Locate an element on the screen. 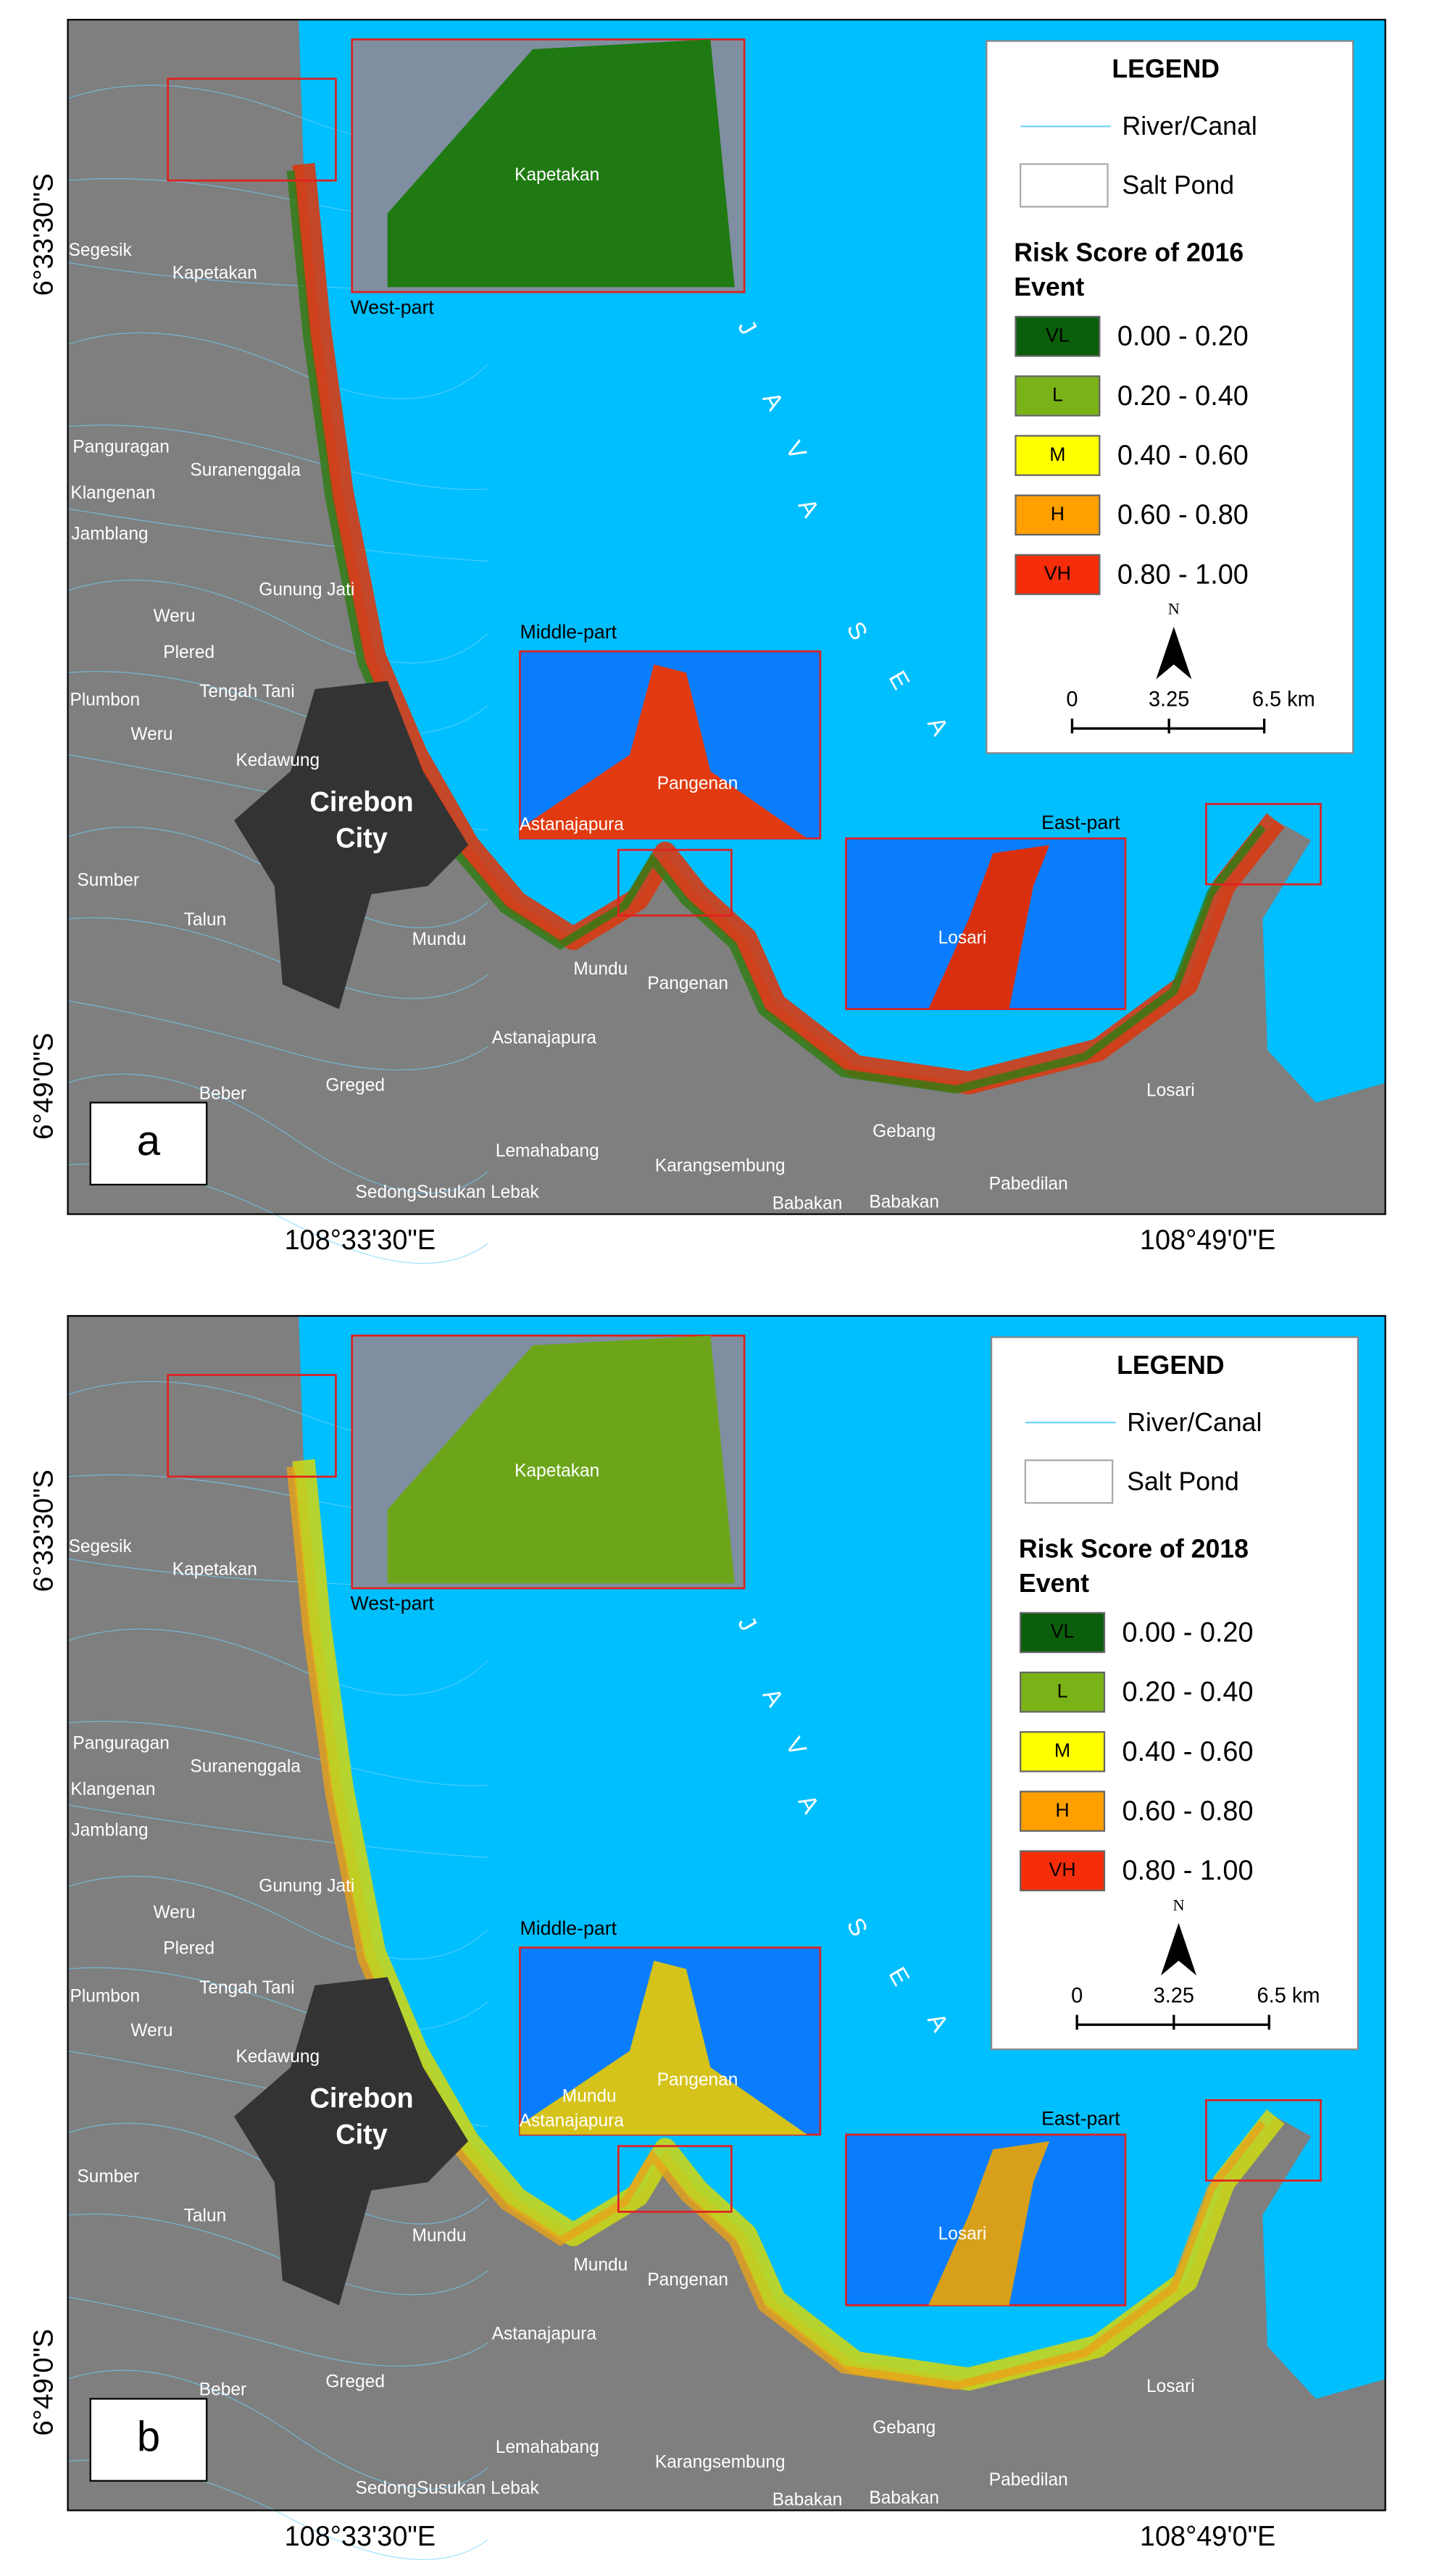 The height and width of the screenshot is (2576, 1437). legend-code: M is located at coordinates (1062, 1750).